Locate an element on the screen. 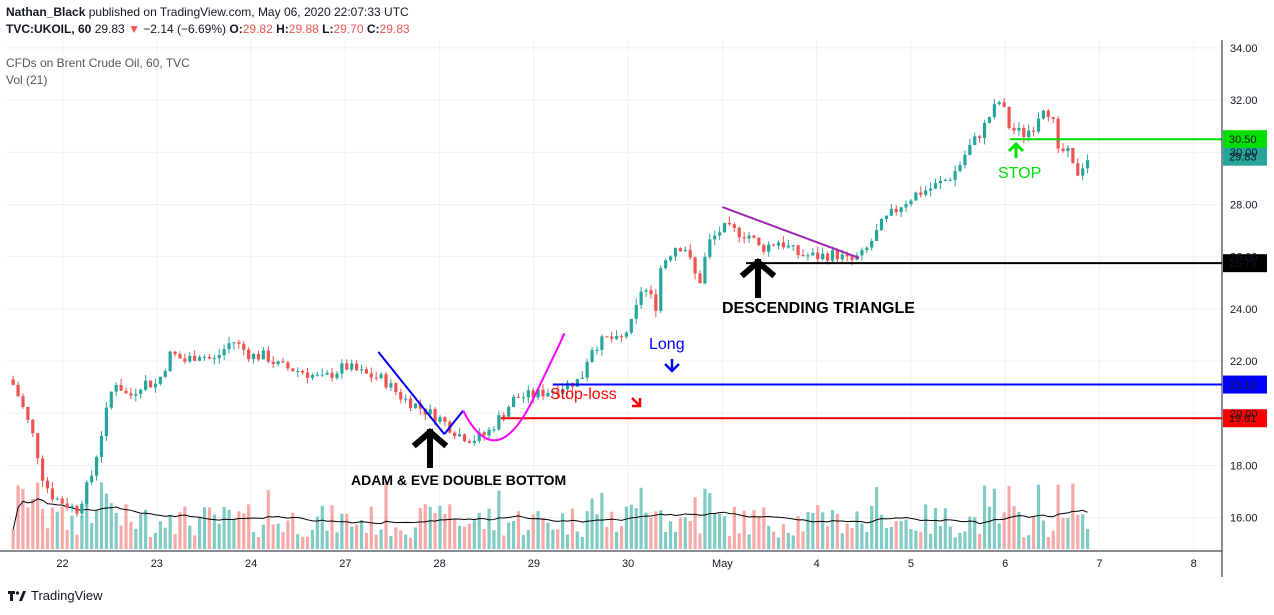 The image size is (1274, 615). eve-curve is located at coordinates (514, 387).